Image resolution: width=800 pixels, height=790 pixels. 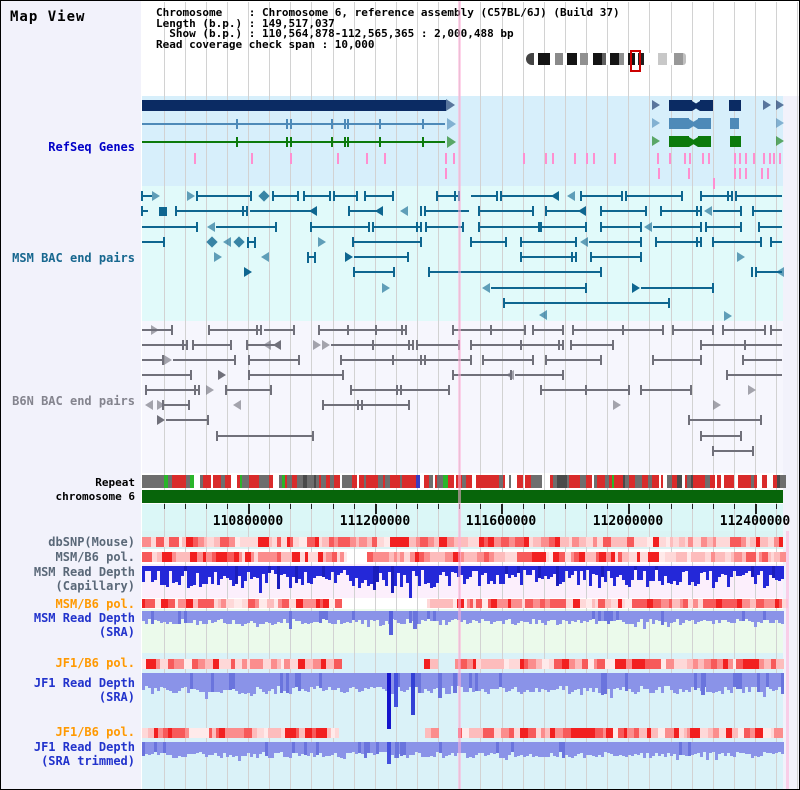 What do you see at coordinates (163, 211) in the screenshot?
I see `bac-square-glyph` at bounding box center [163, 211].